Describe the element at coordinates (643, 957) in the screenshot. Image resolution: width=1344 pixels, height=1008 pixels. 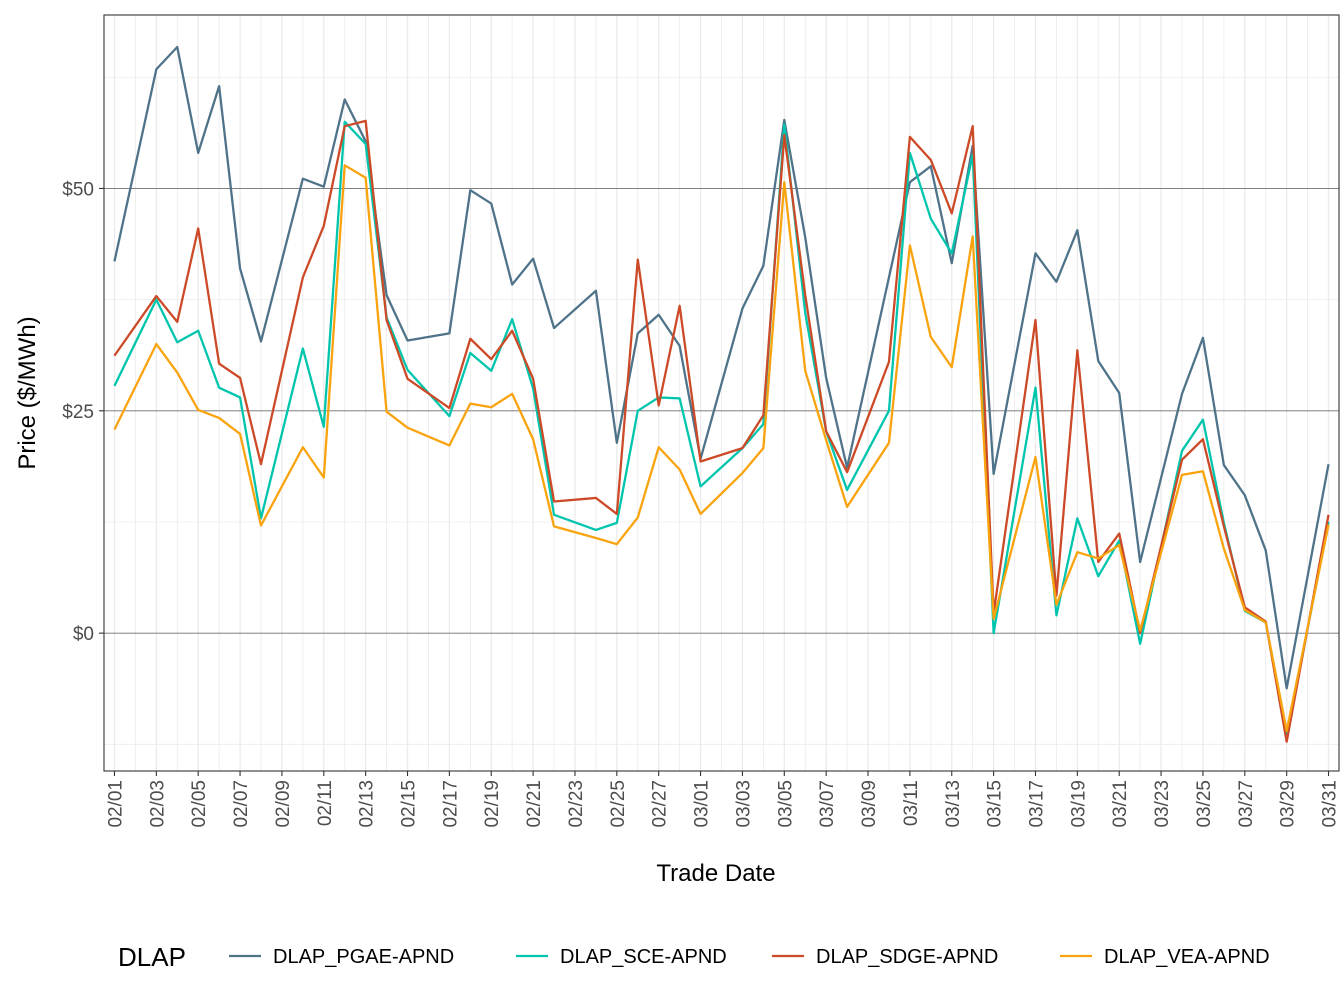
I see `legend-label-1: DLAP_SCE-APND` at that location.